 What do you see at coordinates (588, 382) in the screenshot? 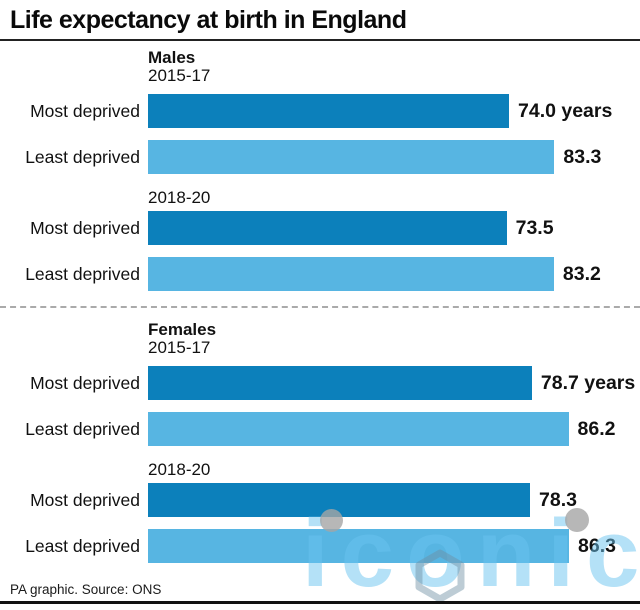
I see `bar-value: 78.7 years` at bounding box center [588, 382].